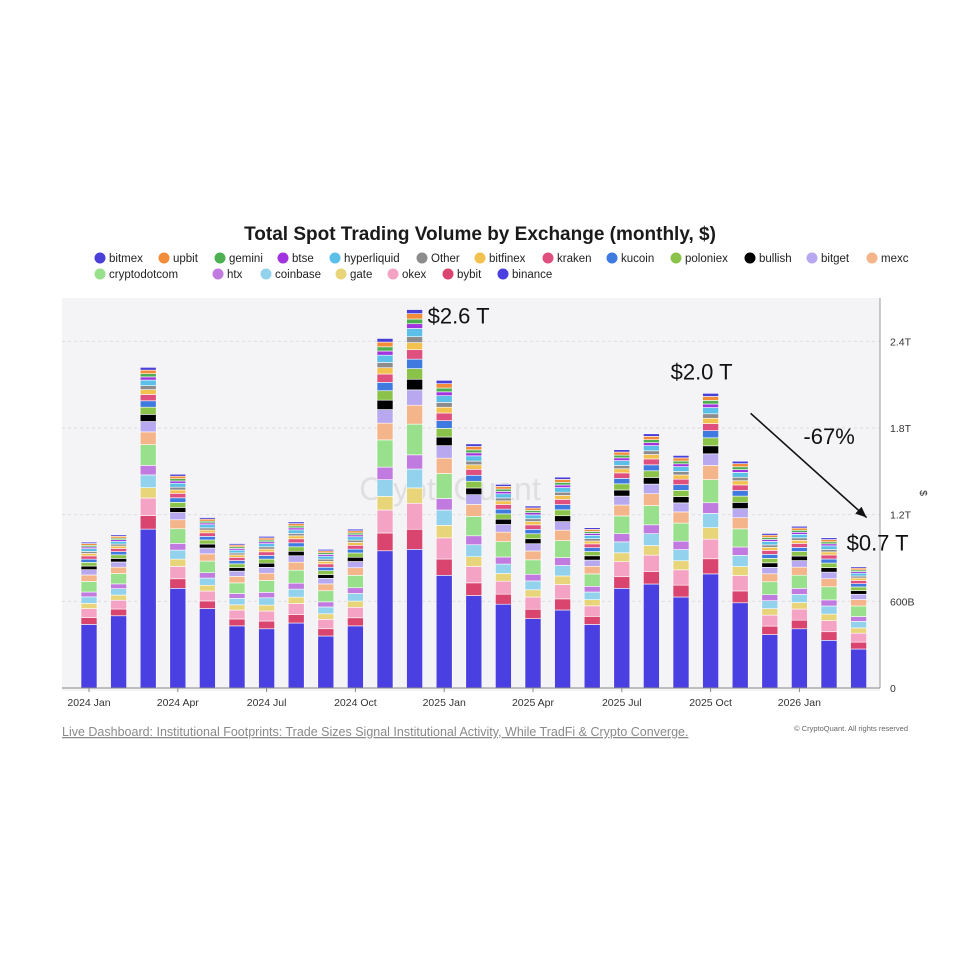 The width and height of the screenshot is (970, 970). Describe the element at coordinates (699, 259) in the screenshot. I see `legend-item-poloniex: poloniex` at that location.